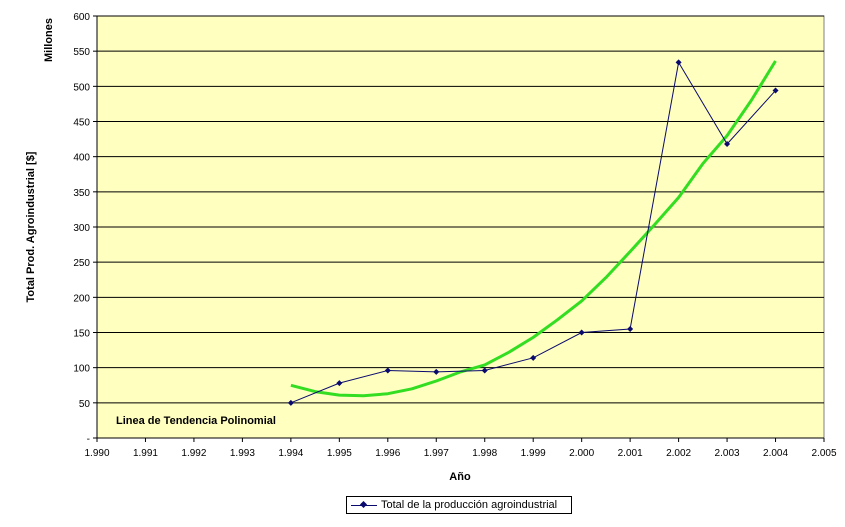 The image size is (845, 527). I want to click on x-tick-label: 2.005, so click(823, 453).